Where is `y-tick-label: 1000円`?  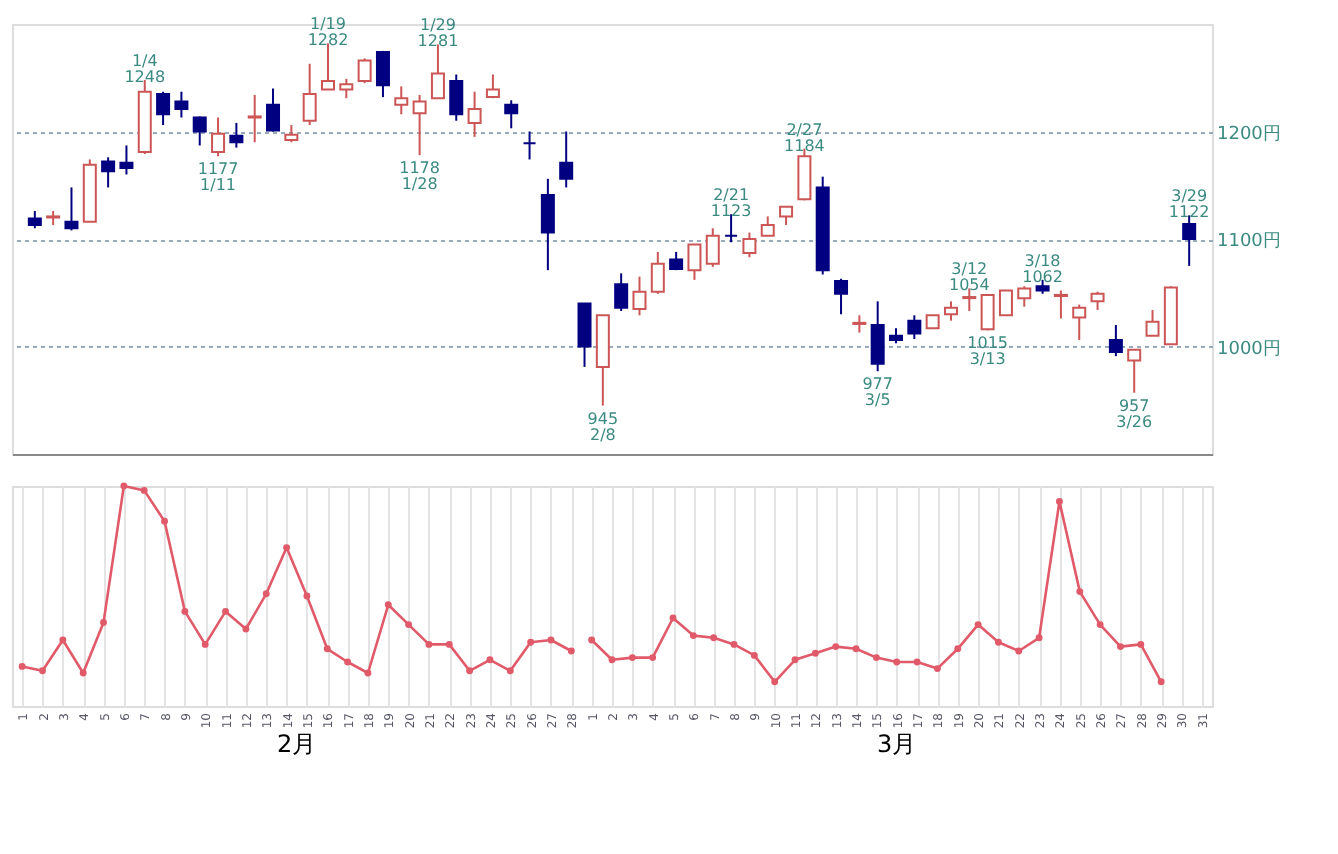
y-tick-label: 1000円 is located at coordinates (1249, 349).